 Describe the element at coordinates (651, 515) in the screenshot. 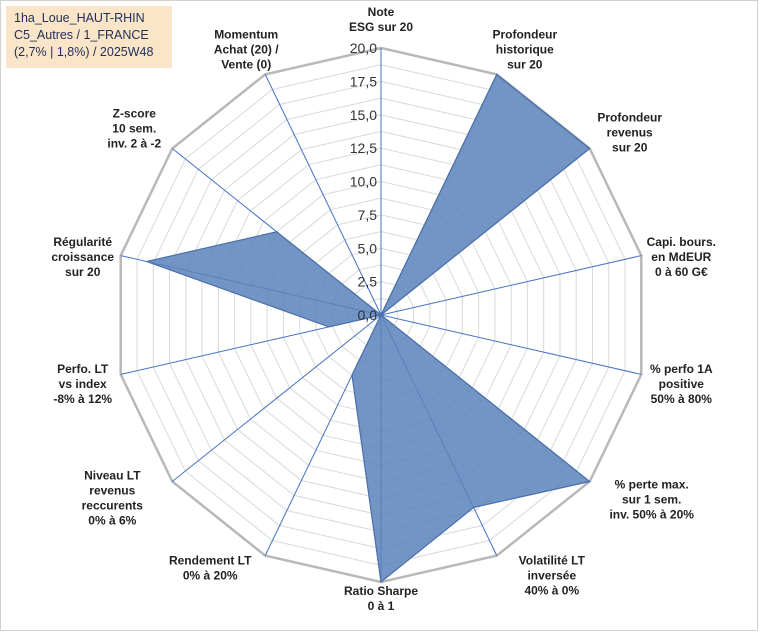

I see `radar-axis-label-line: inv. 50% à 20%` at that location.